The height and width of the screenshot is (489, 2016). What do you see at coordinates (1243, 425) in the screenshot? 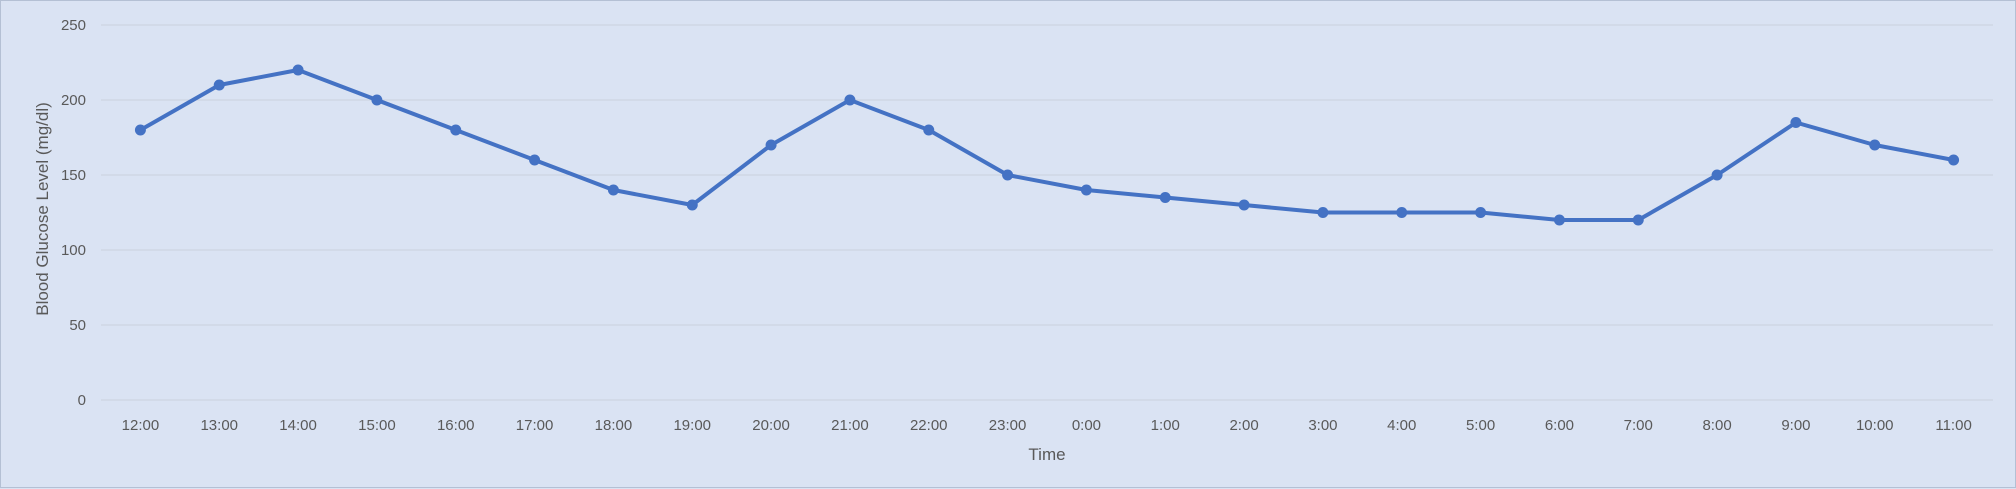
I see `x-tick-label: 2:00` at bounding box center [1243, 425].